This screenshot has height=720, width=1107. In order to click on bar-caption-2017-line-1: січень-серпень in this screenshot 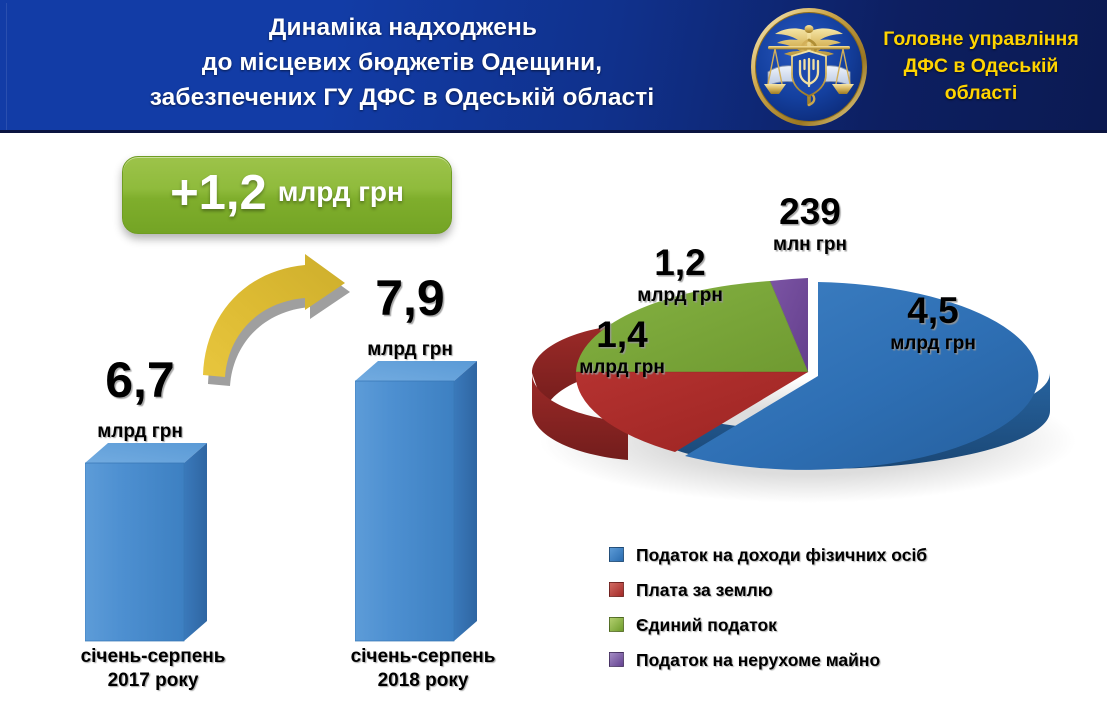, I will do `click(153, 656)`.